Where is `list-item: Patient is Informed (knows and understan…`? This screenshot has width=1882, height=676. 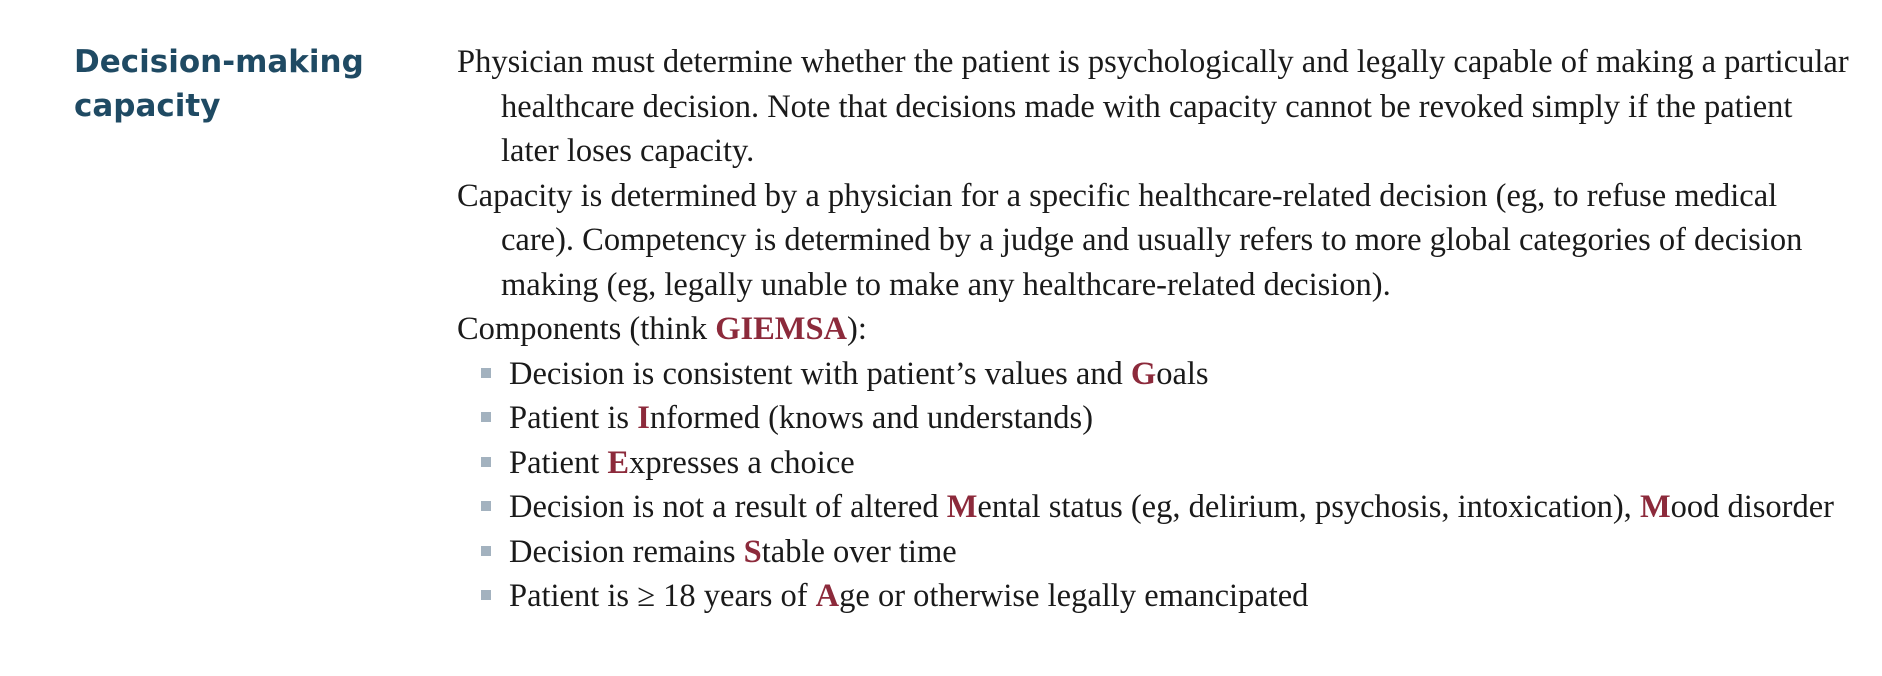
list-item: Patient is Informed (knows and understan… is located at coordinates (1157, 418).